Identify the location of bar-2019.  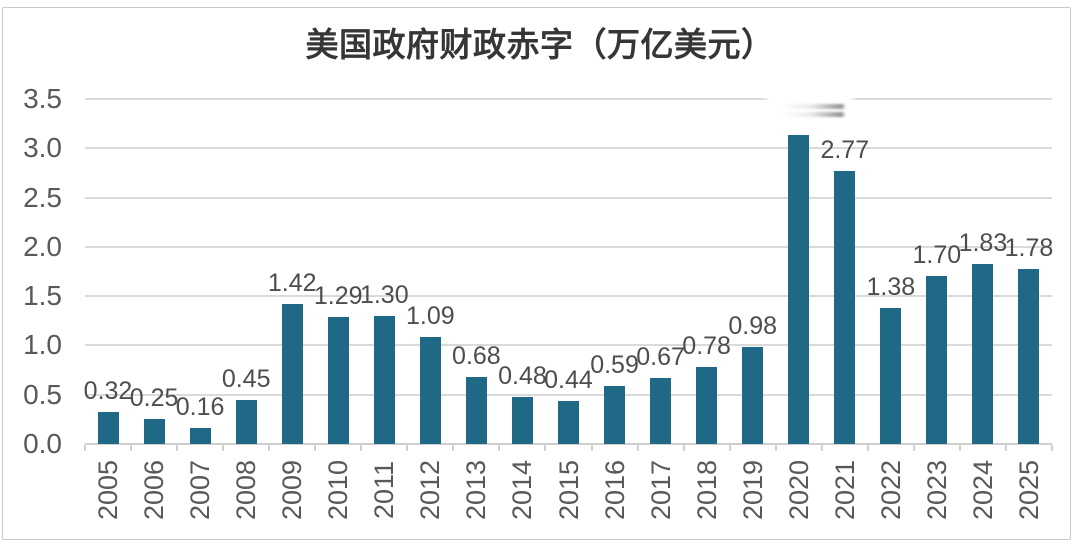
(753, 395).